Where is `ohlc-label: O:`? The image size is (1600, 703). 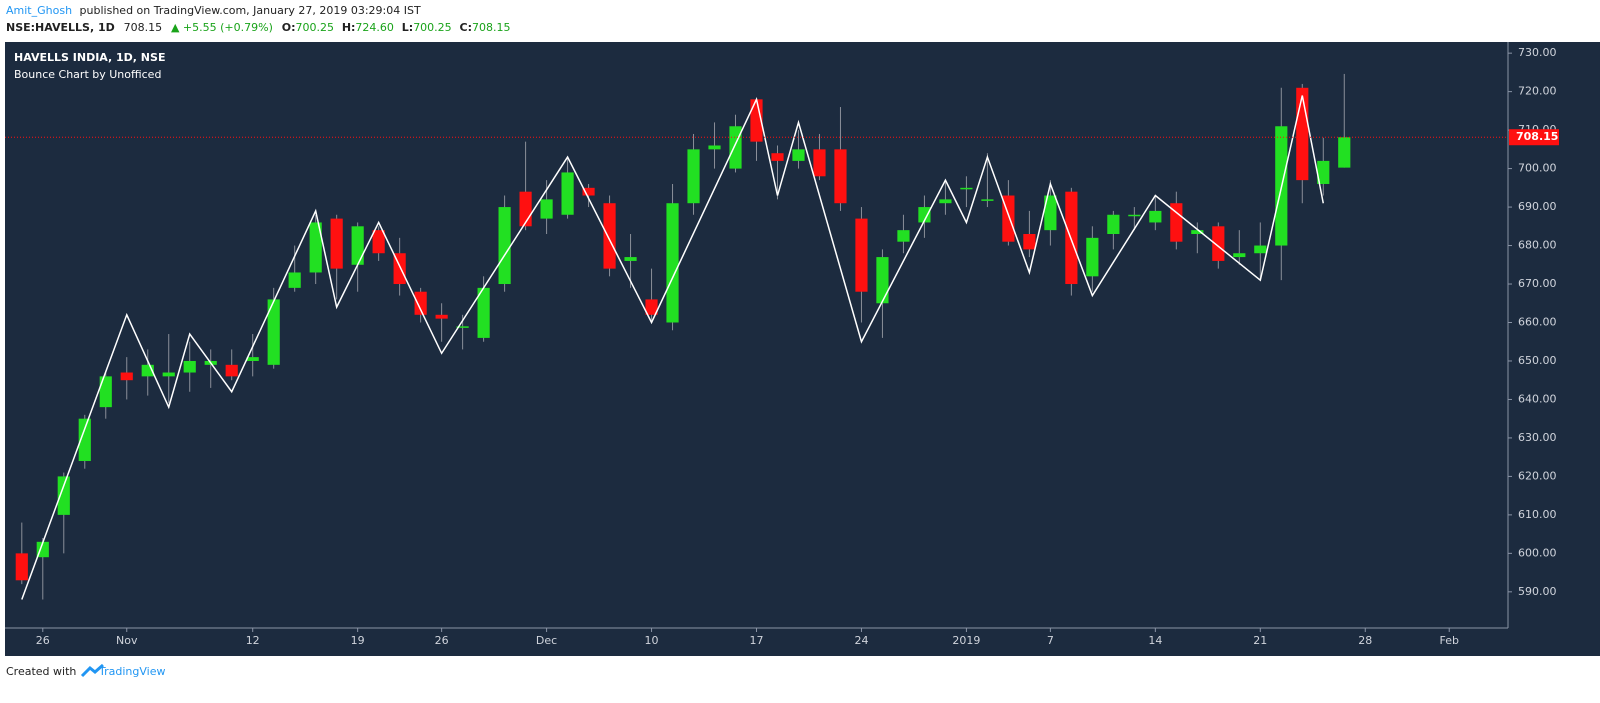 ohlc-label: O: is located at coordinates (289, 27).